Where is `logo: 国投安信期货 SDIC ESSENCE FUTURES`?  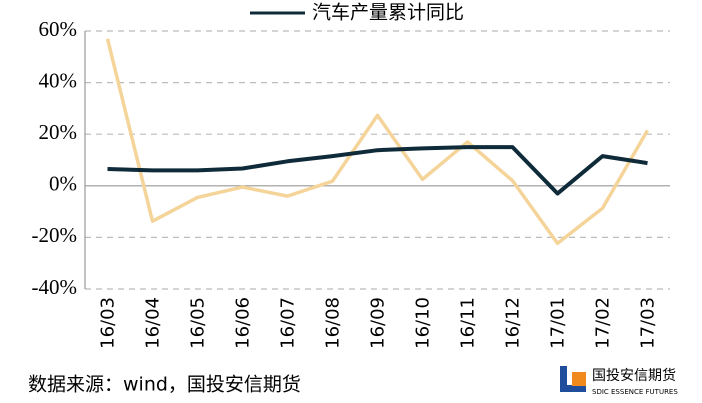
logo: 国投安信期货 SDIC ESSENCE FUTURES is located at coordinates (619, 381).